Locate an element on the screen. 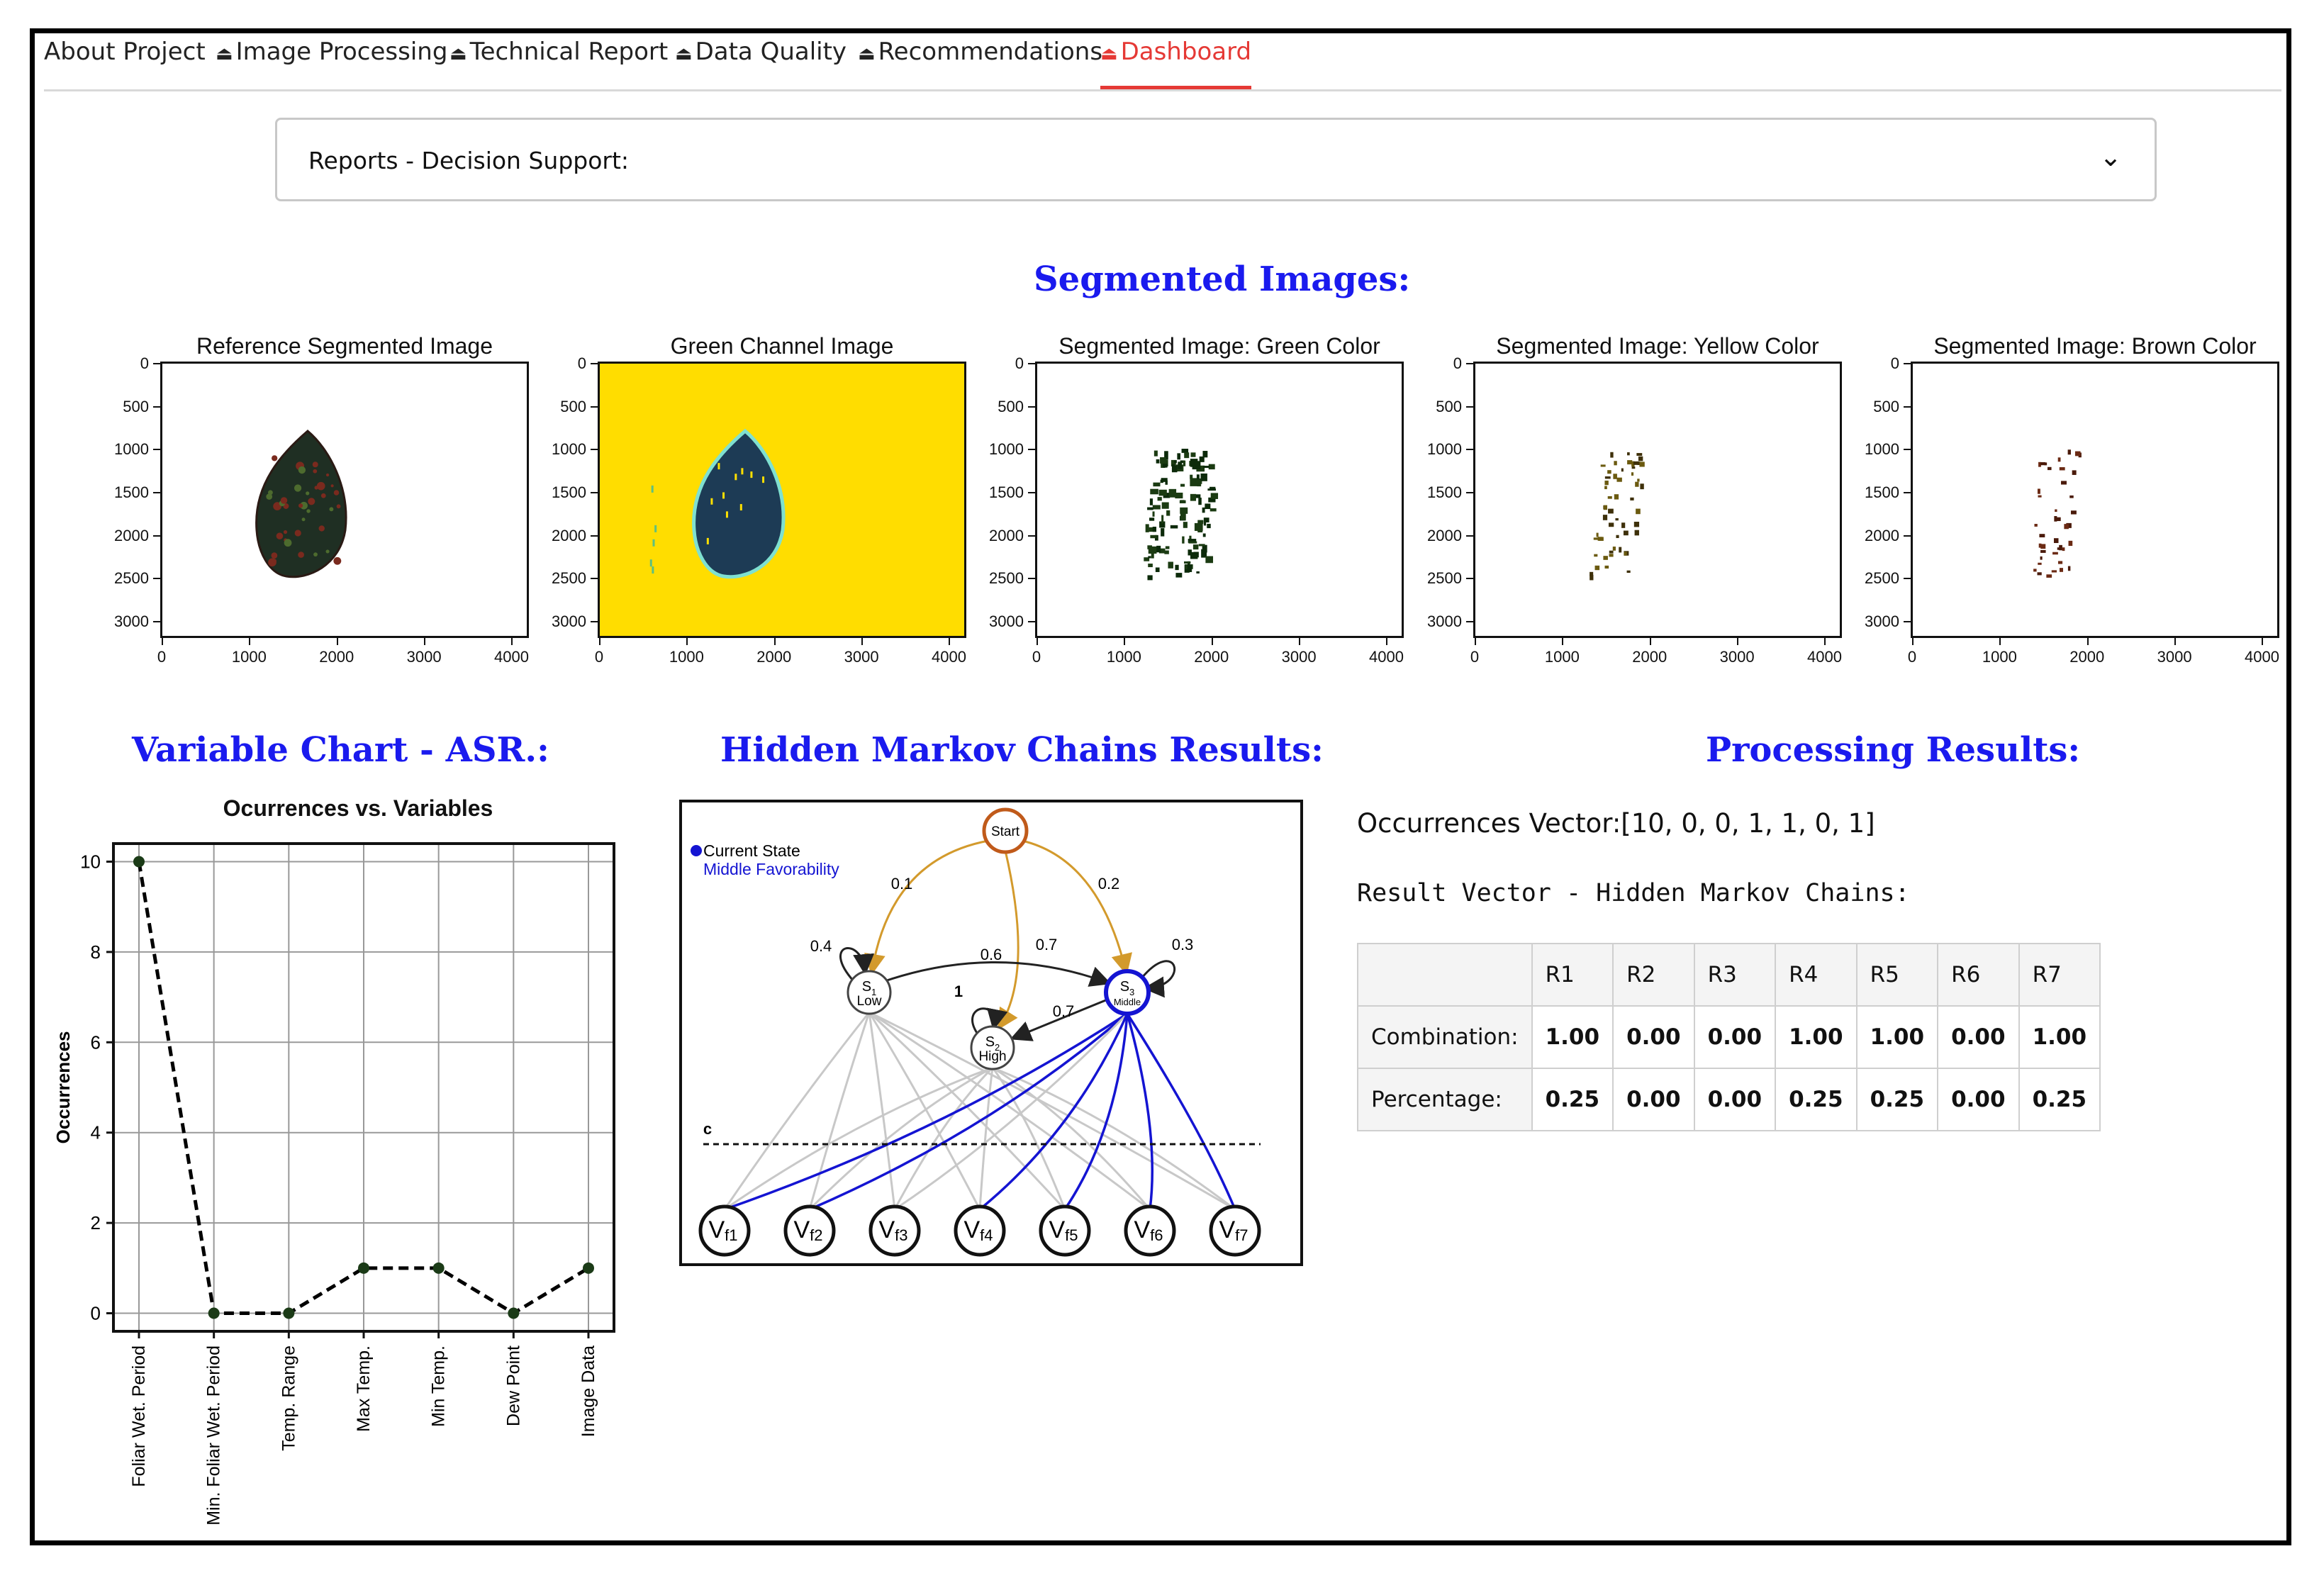  reports-dropdown: Reports - Decision Support: ⌄ is located at coordinates (1216, 159).